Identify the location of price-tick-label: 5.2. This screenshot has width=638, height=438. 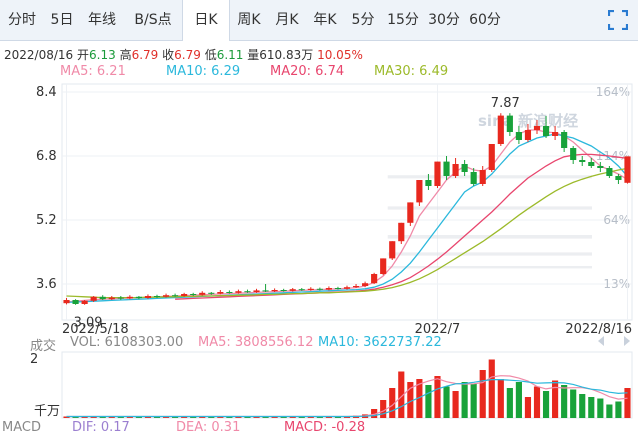
(46, 220).